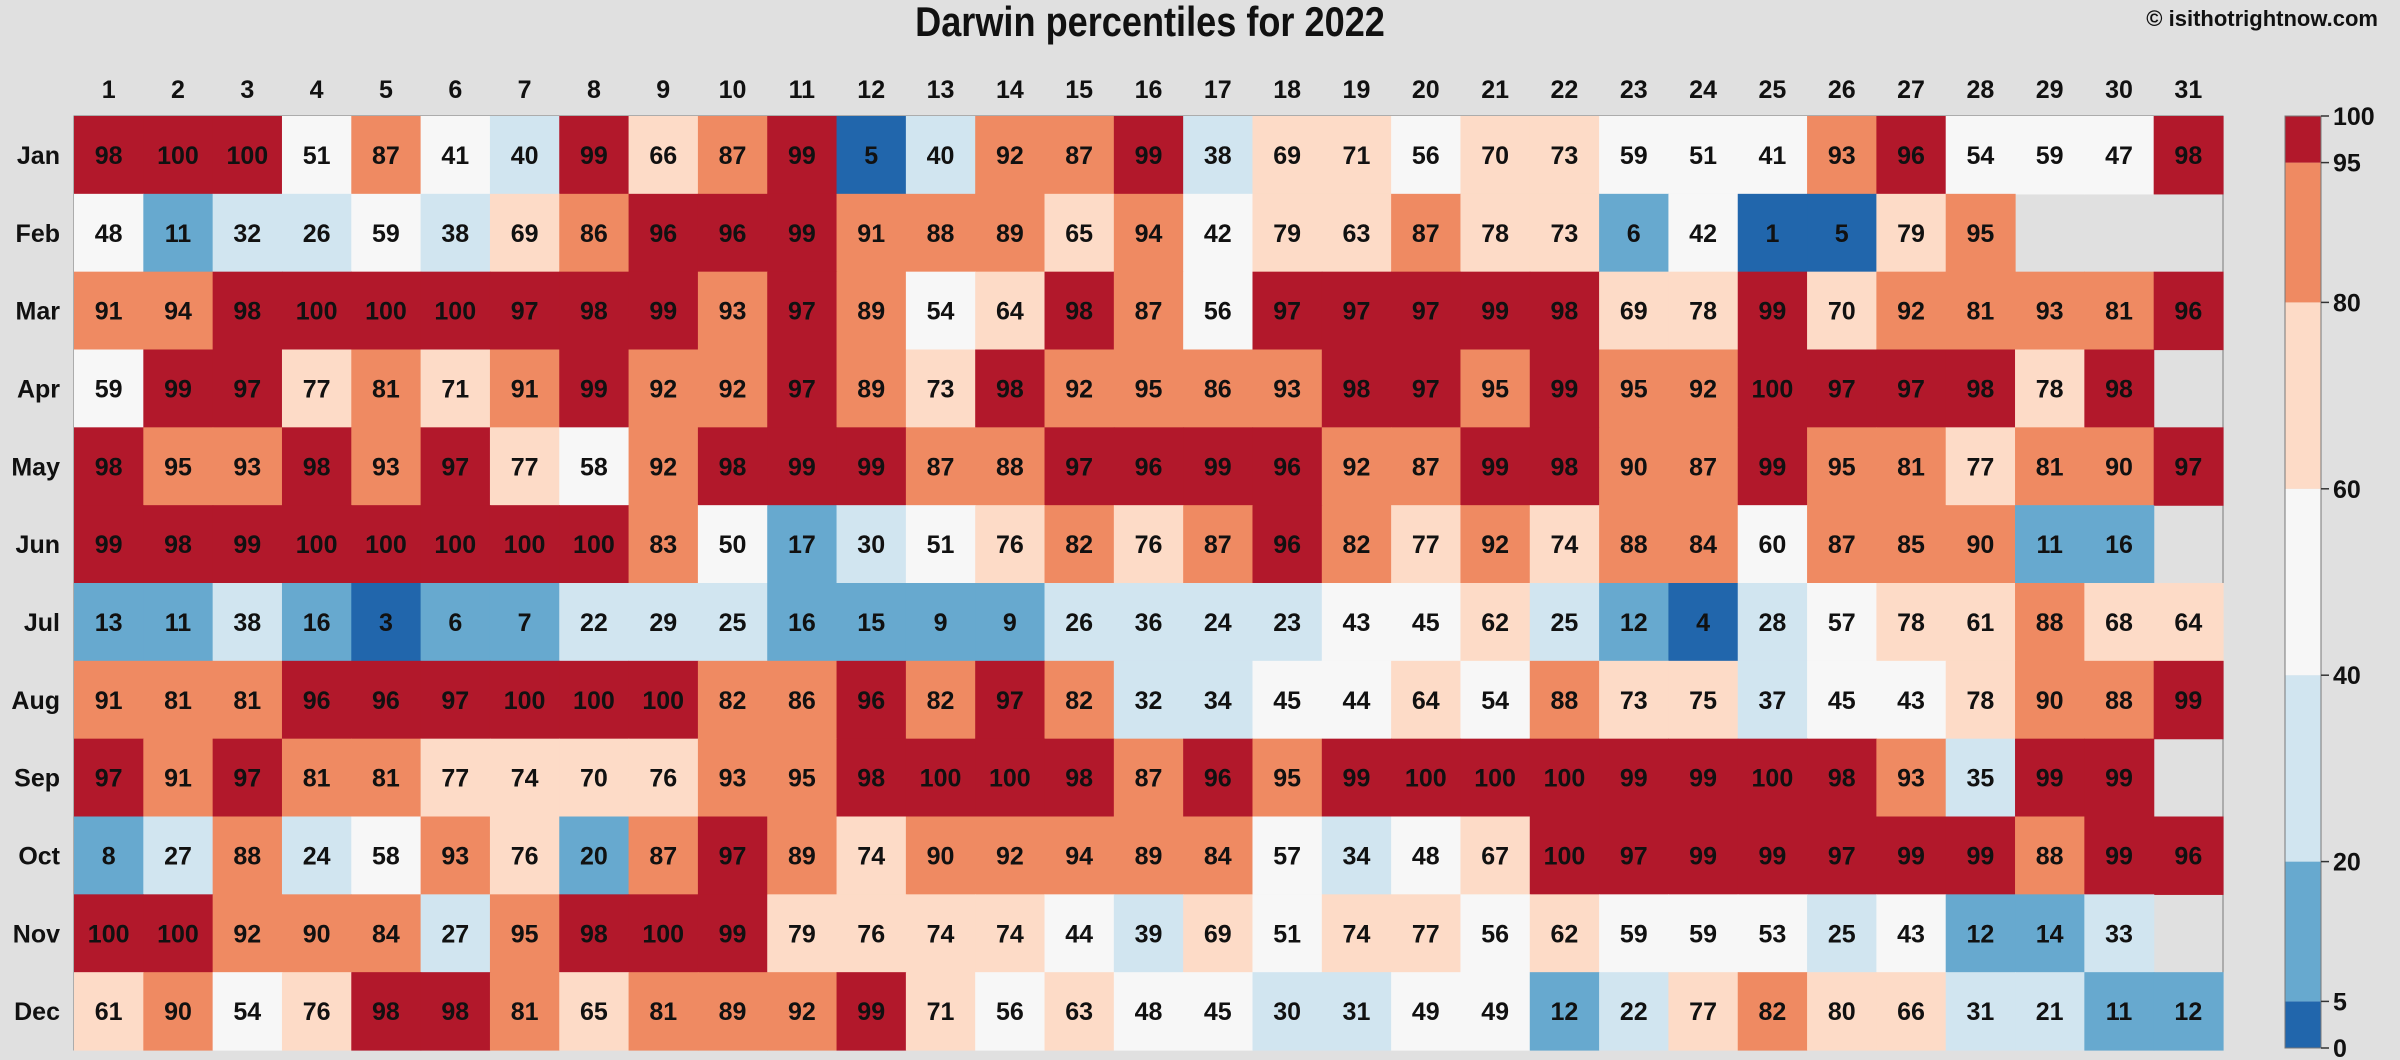  What do you see at coordinates (1703, 701) in the screenshot?
I see `cell-label: 75` at bounding box center [1703, 701].